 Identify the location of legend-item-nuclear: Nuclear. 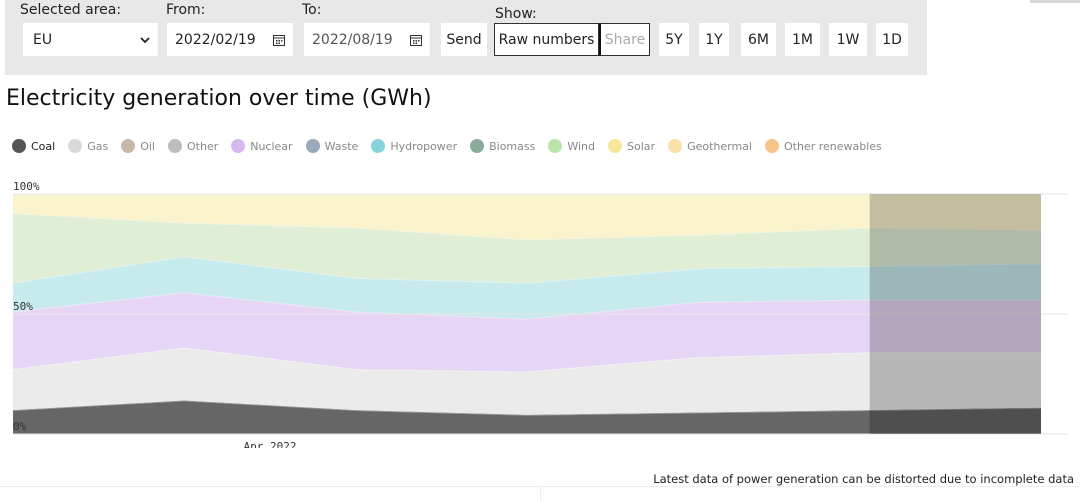
(262, 146).